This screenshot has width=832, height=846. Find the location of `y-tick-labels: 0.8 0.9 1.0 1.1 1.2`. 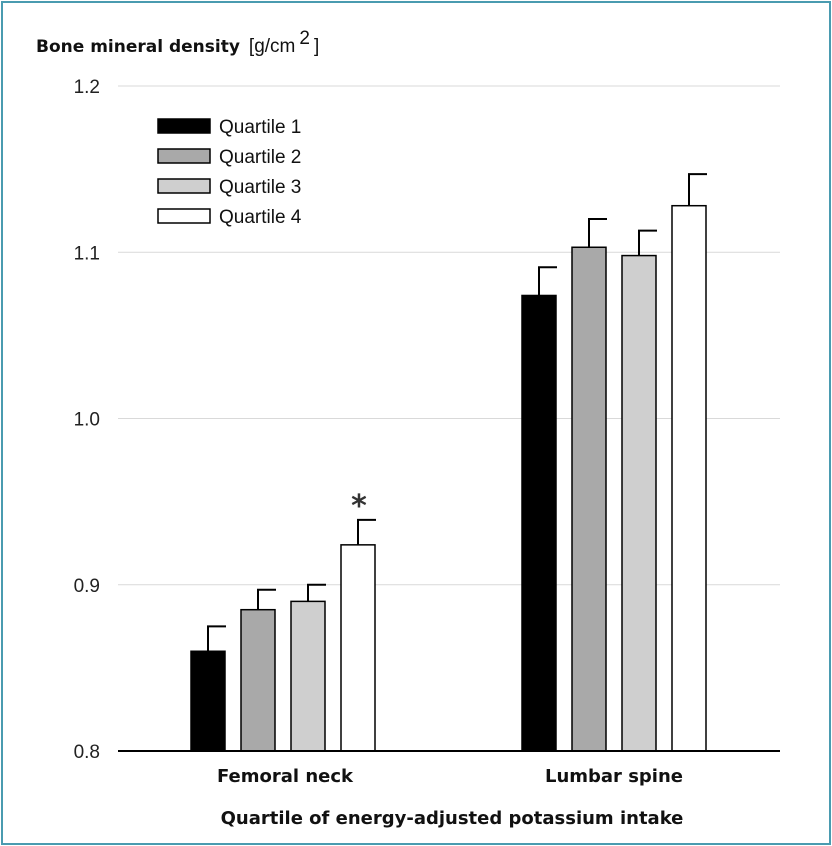

y-tick-labels: 0.8 0.9 1.0 1.1 1.2 is located at coordinates (87, 420).